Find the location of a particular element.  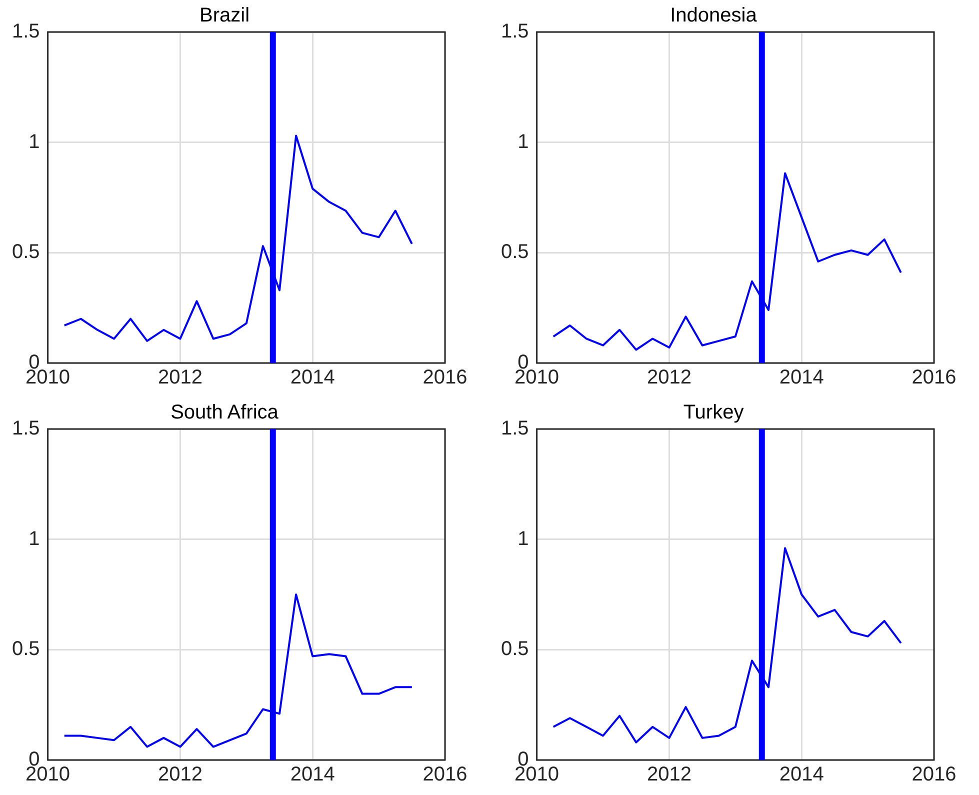

chart-title: Turkey is located at coordinates (713, 413).